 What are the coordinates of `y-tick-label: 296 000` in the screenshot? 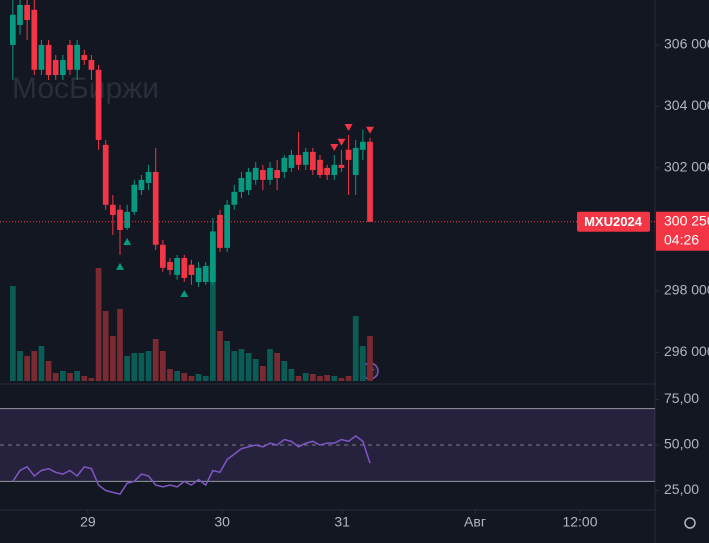 It's located at (686, 351).